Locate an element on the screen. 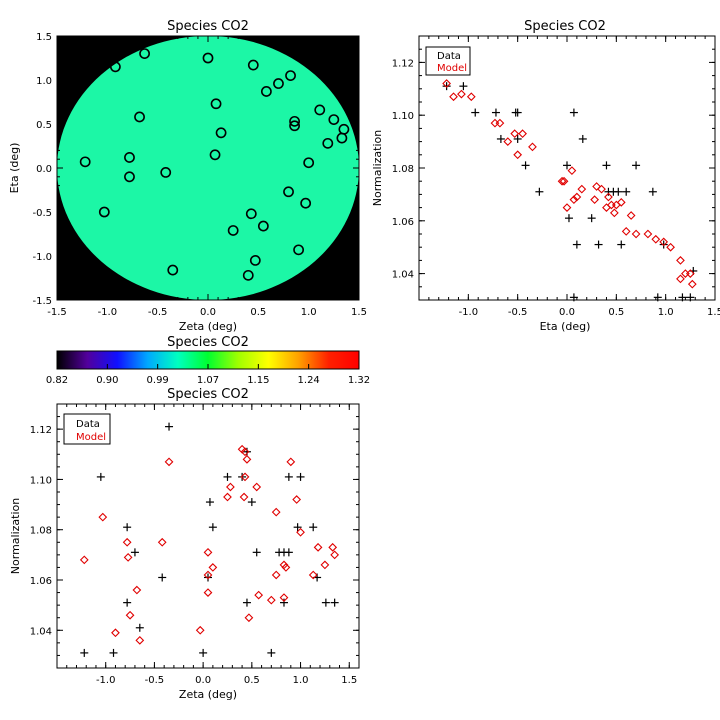  eta-y-tick-label: 1.12 is located at coordinates (403, 63).